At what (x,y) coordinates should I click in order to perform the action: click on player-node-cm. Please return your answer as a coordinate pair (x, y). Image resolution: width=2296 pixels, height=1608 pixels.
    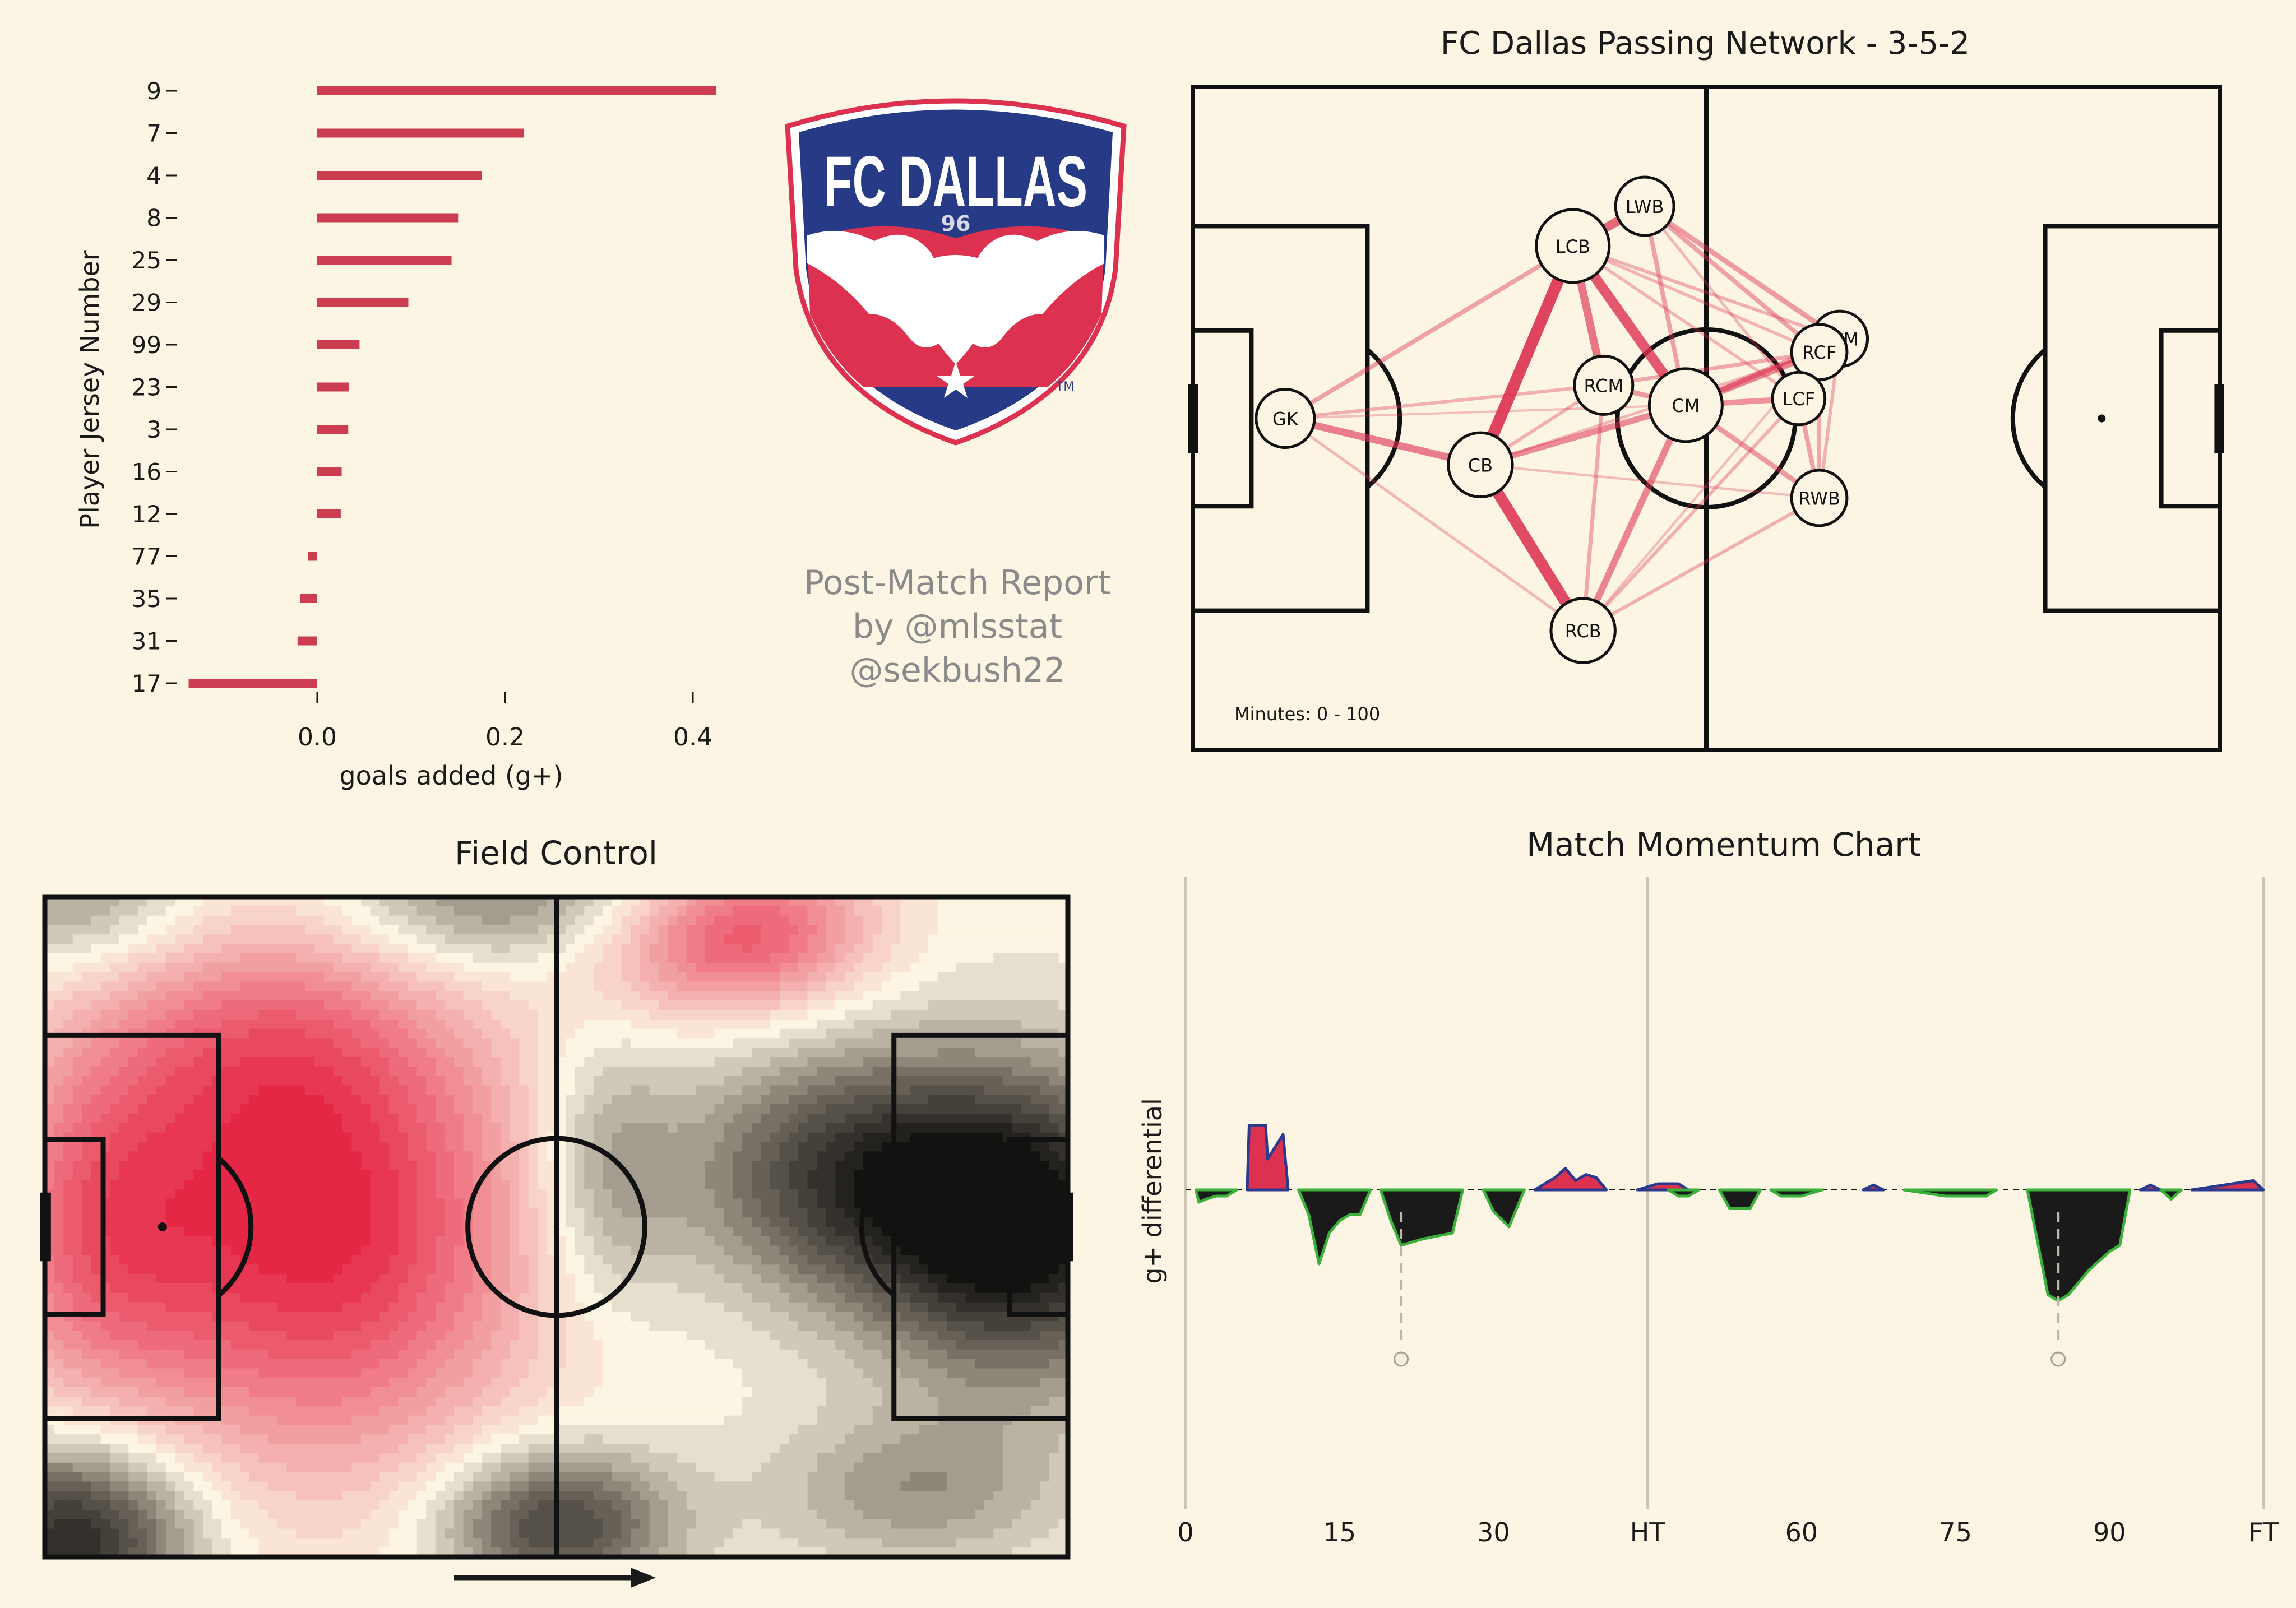
    Looking at the image, I should click on (1685, 405).